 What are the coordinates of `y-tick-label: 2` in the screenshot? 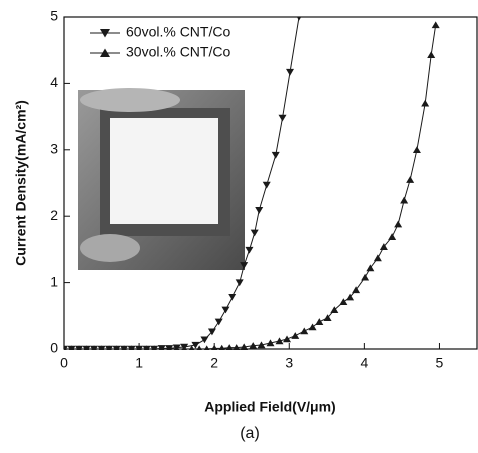 It's located at (54, 215).